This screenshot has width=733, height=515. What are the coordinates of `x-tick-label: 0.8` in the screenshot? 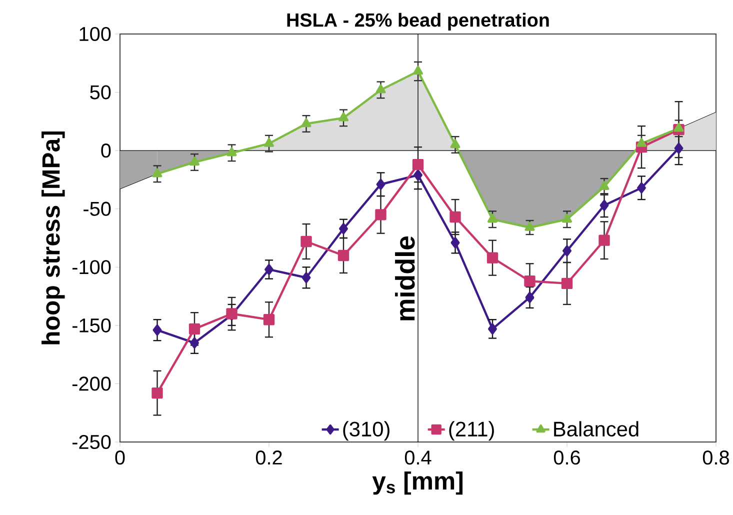 It's located at (715, 457).